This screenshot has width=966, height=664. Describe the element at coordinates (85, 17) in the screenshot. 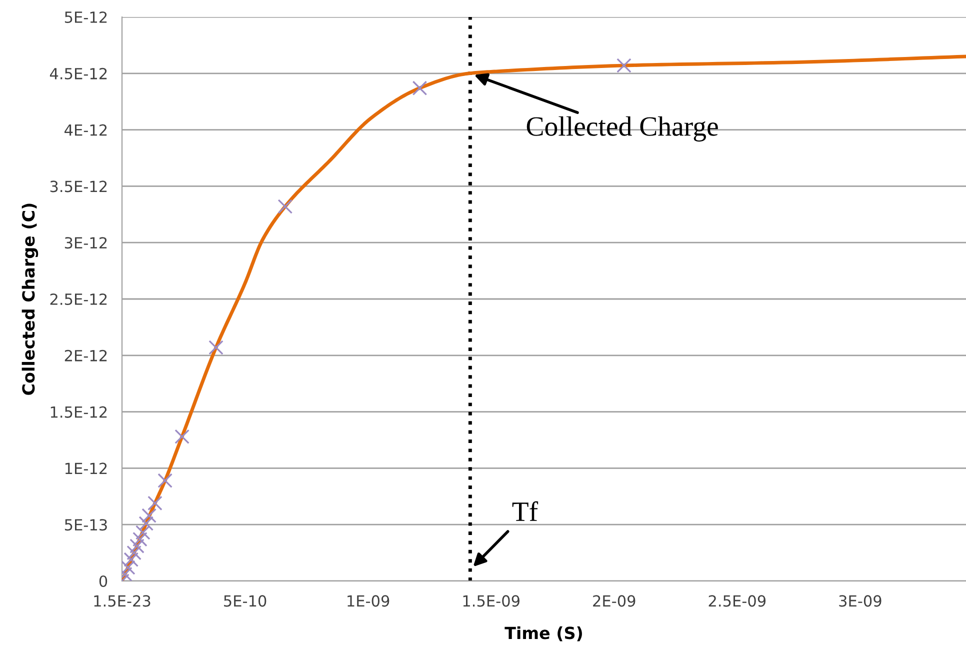

I see `y-tick-label: 5E-12` at that location.